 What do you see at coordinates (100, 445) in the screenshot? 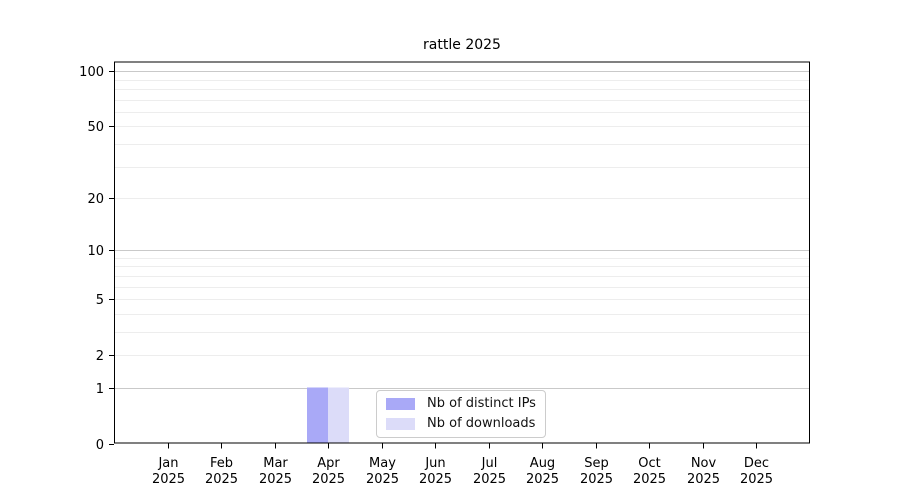
I see `y-tick-label: 0` at bounding box center [100, 445].